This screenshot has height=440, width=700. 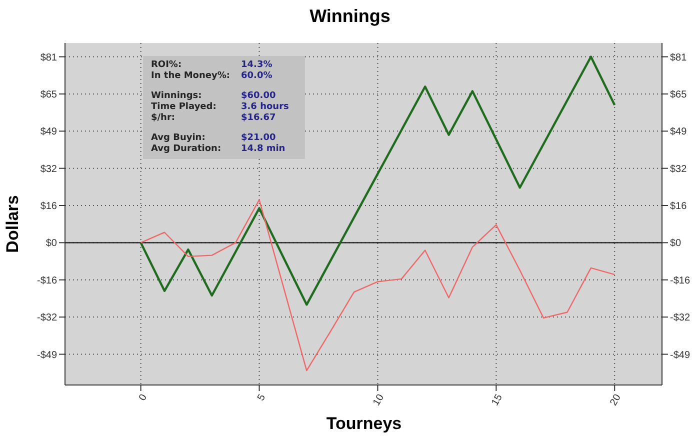 I want to click on x-tick-label: 5, so click(x=262, y=397).